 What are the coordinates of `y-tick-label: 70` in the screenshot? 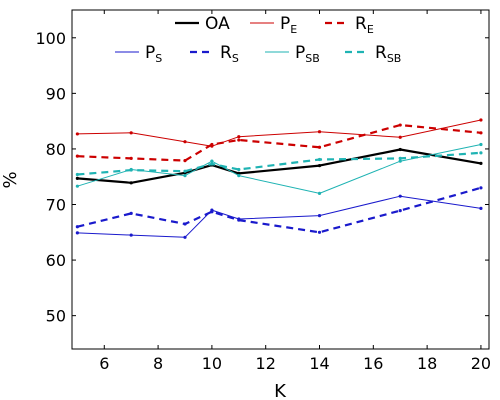 It's located at (56, 205).